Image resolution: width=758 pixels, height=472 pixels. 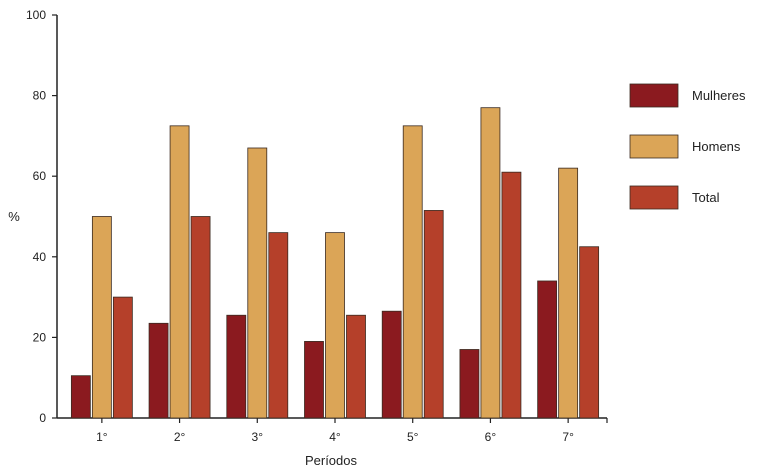 I want to click on x-tick-label: 5°, so click(x=413, y=437).